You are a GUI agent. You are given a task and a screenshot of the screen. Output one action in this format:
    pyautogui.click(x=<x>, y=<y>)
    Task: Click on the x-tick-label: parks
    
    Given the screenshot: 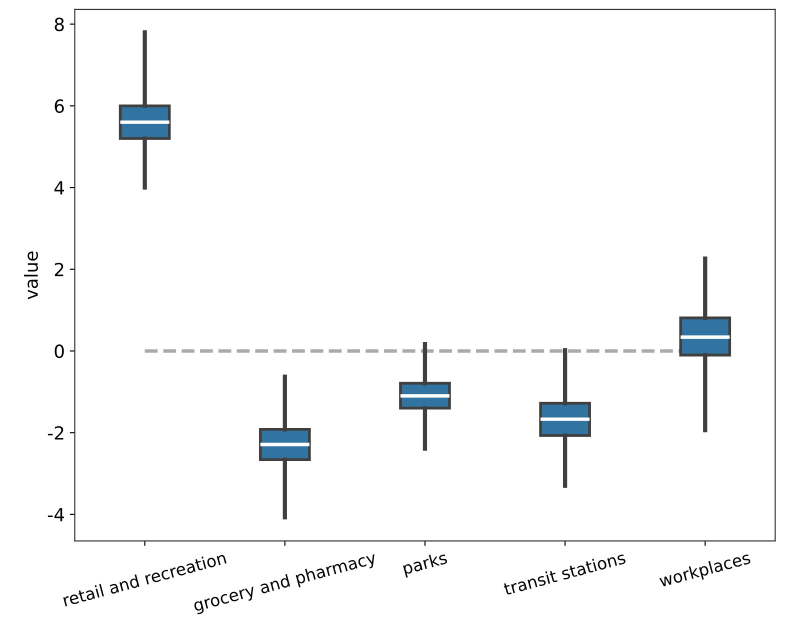 What is the action you would take?
    pyautogui.click(x=425, y=564)
    